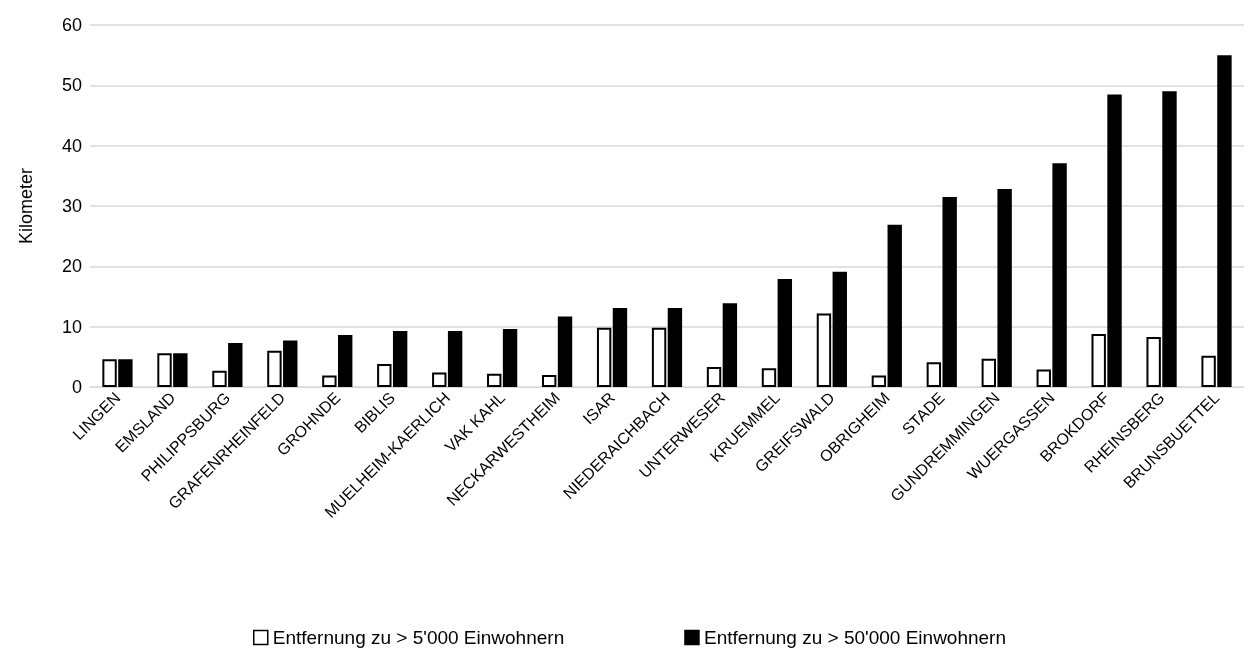 The width and height of the screenshot is (1259, 662). Describe the element at coordinates (71, 145) in the screenshot. I see `y-tick-label: 40` at that location.